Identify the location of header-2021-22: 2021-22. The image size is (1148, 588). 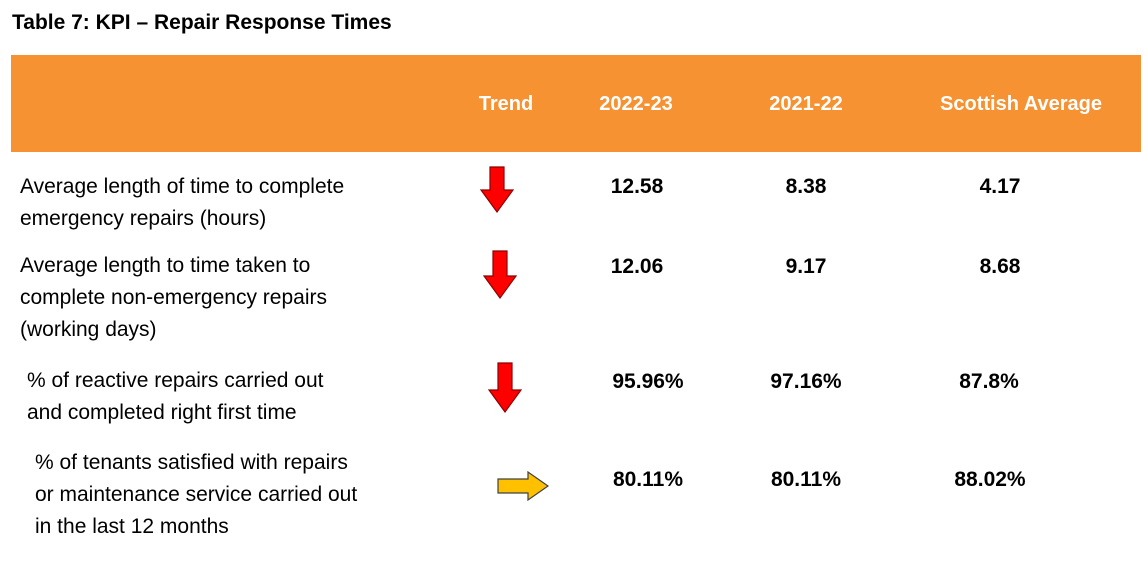
(806, 104).